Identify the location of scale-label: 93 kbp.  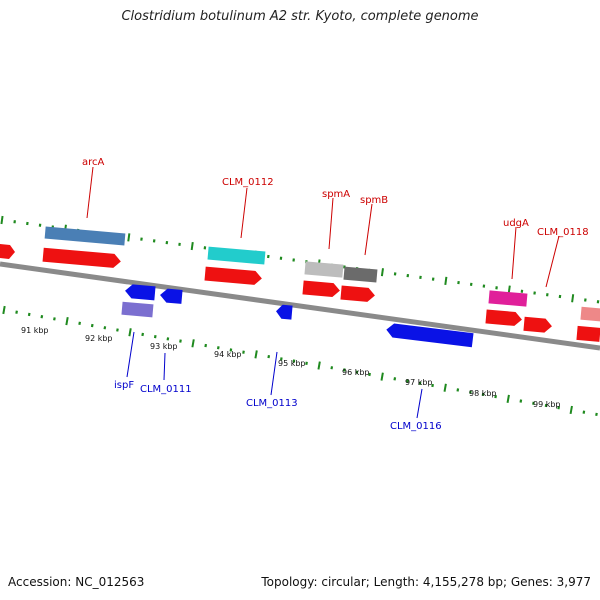
(164, 346).